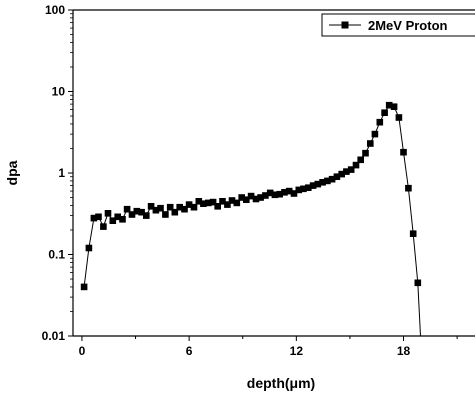 This screenshot has height=394, width=475. What do you see at coordinates (345, 25) in the screenshot?
I see `legend-marker` at bounding box center [345, 25].